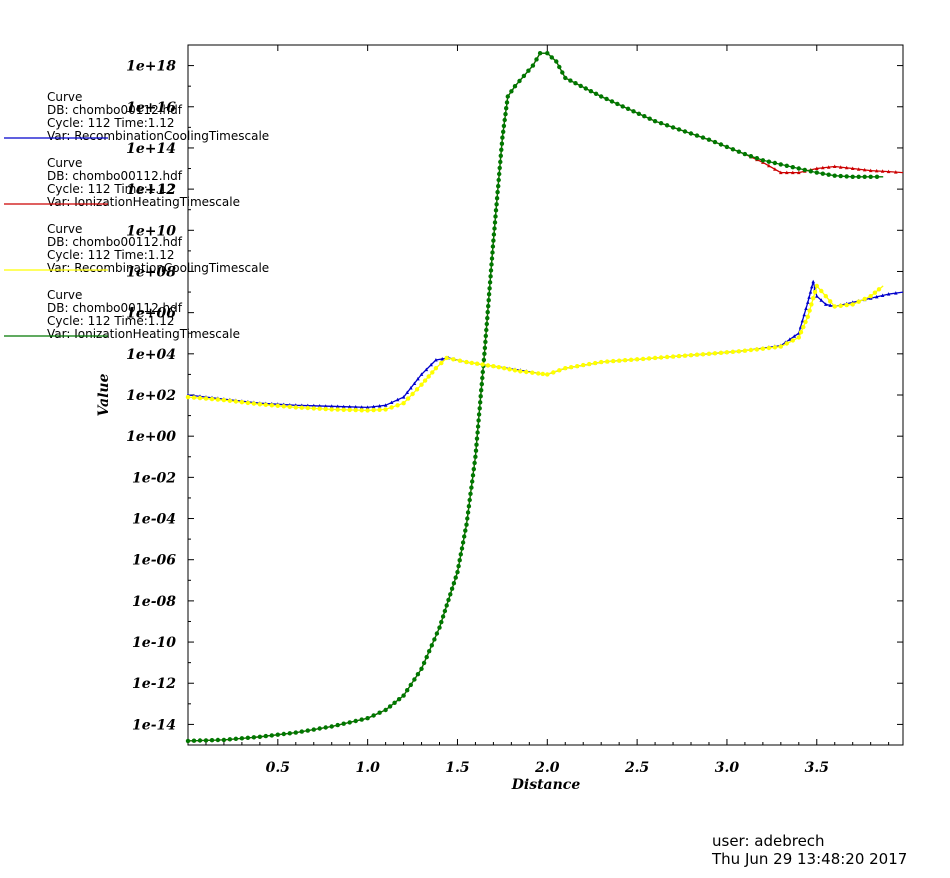 The height and width of the screenshot is (878, 950). What do you see at coordinates (151, 67) in the screenshot?
I see `y-tick-label: 1e+18` at bounding box center [151, 67].